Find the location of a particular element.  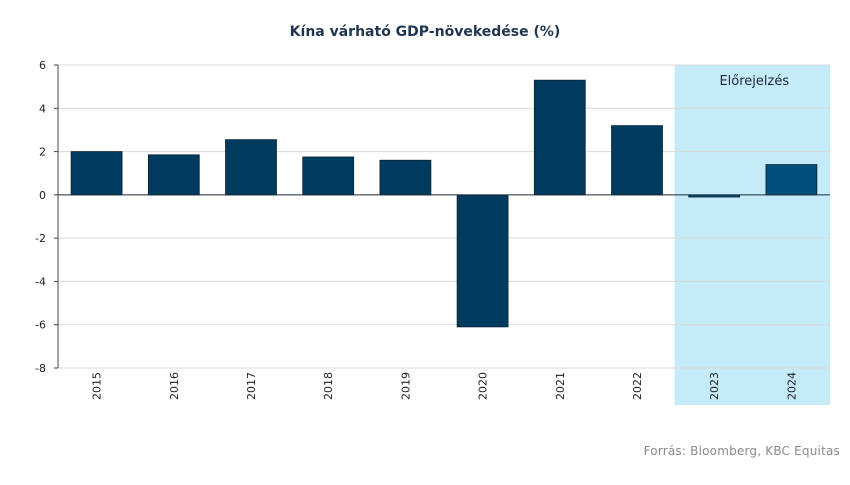

forecast-band is located at coordinates (752, 235).